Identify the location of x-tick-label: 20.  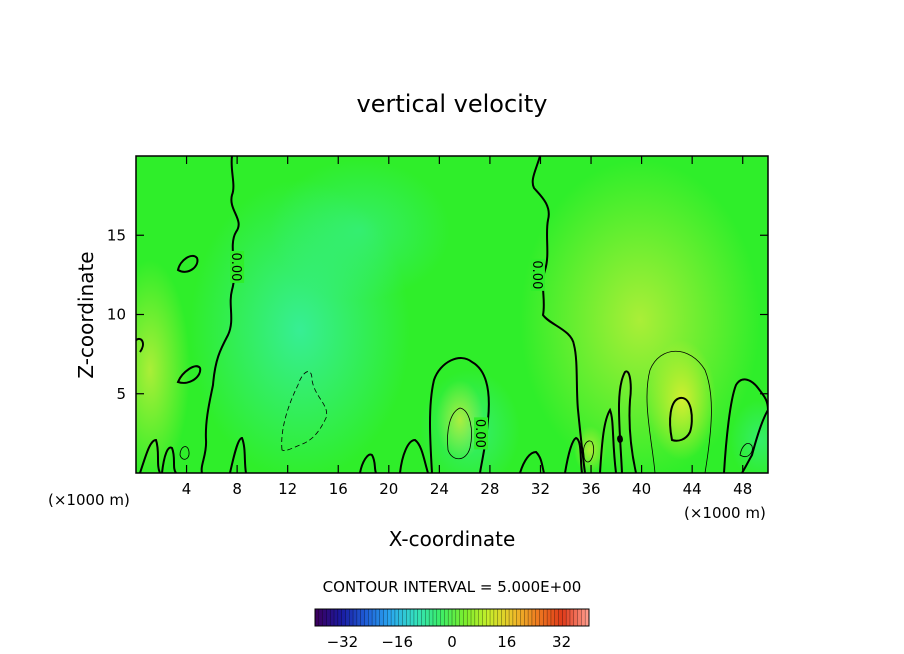
(388, 489).